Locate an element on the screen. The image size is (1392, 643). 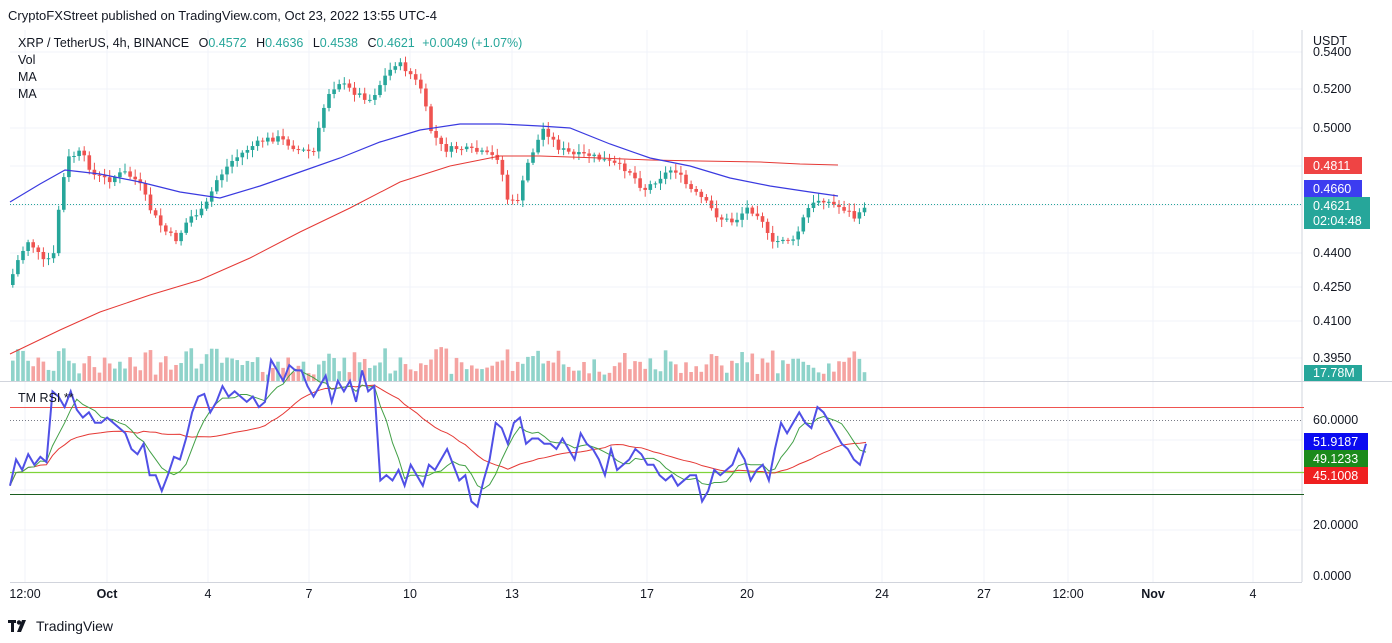
footer-brand: TradingView is located at coordinates (75, 626).